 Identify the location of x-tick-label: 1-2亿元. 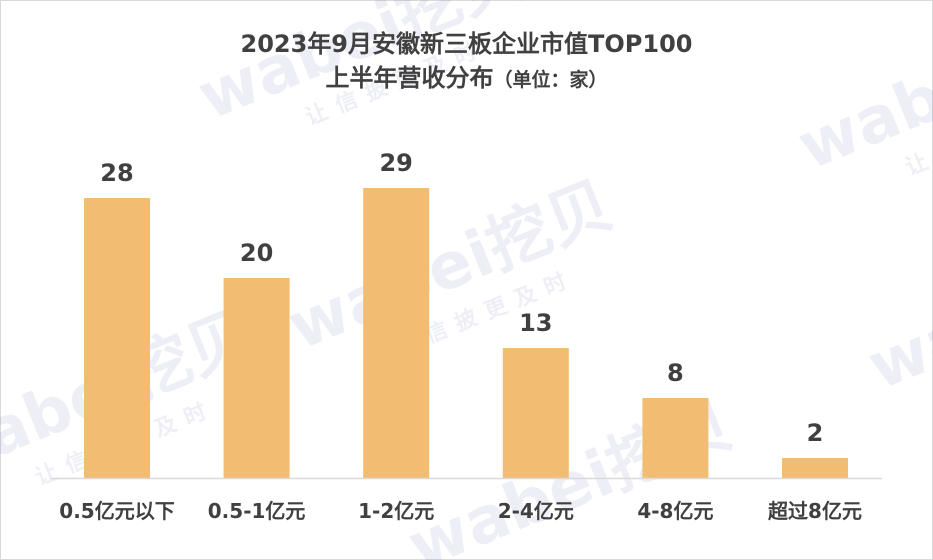
(396, 511).